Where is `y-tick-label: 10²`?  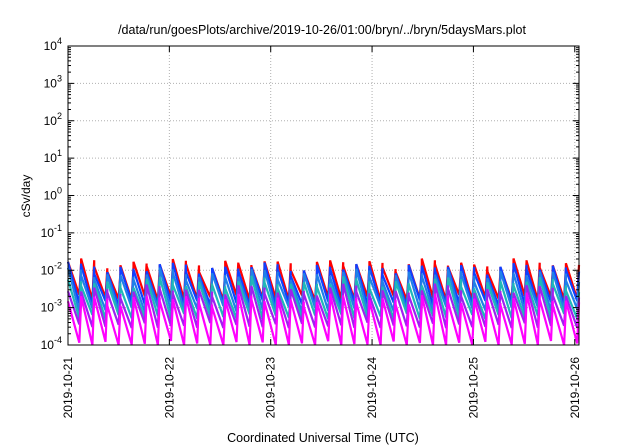 y-tick-label: 10² is located at coordinates (53, 119).